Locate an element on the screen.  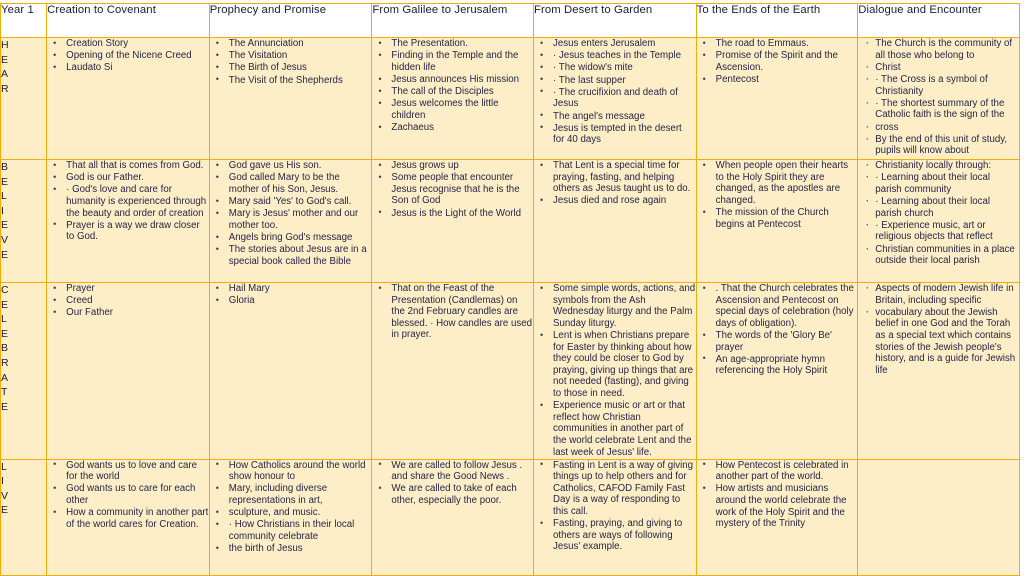
list-item: God is our Father. is located at coordinates (128, 178).